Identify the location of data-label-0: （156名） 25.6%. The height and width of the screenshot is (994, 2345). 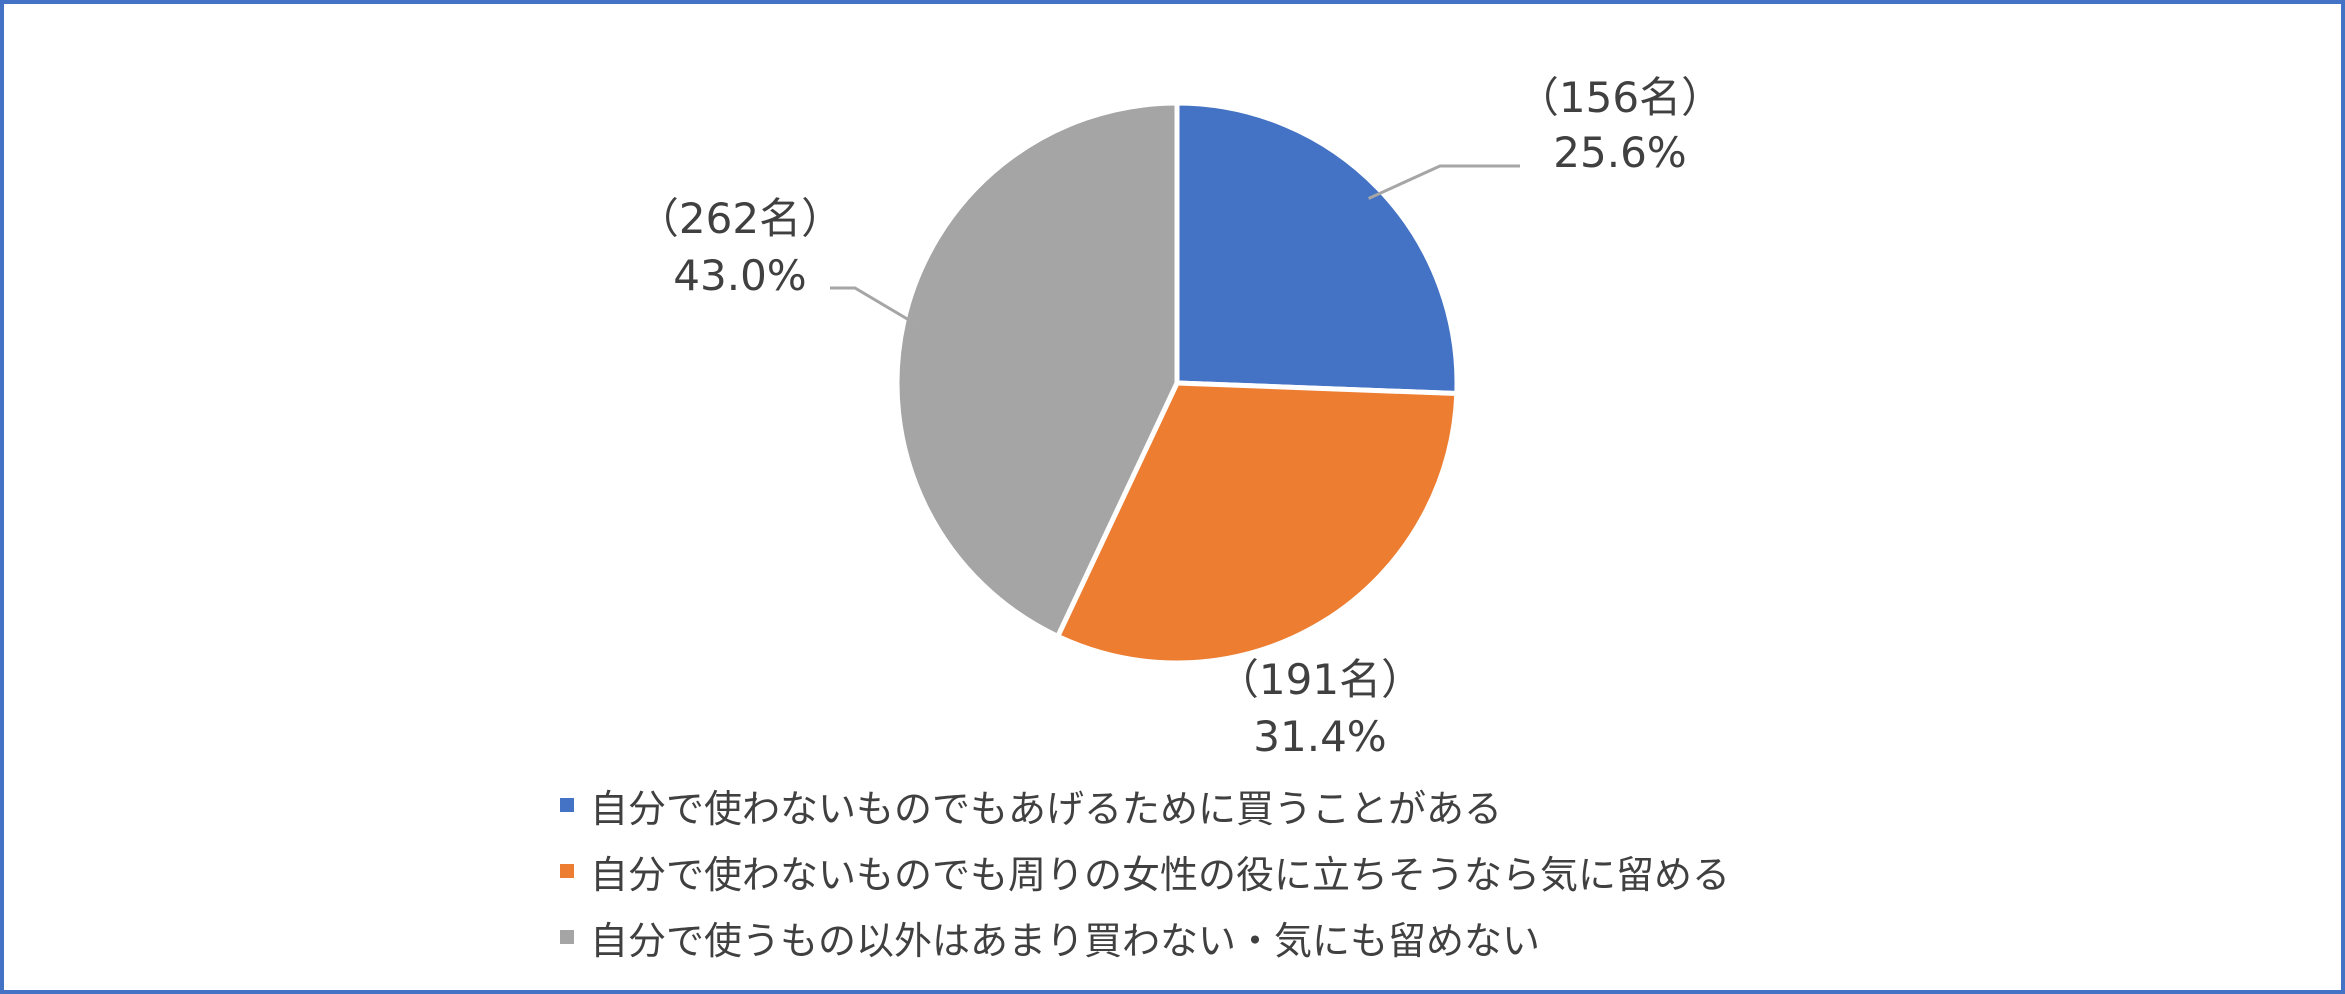
(1620, 125).